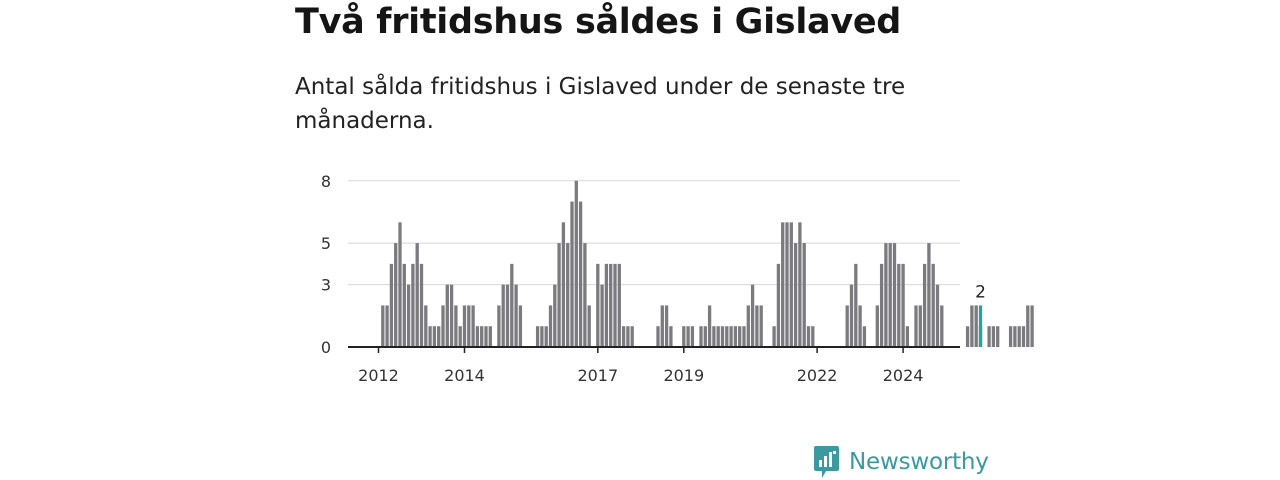 The image size is (1280, 480). I want to click on brand-name: Newsworthy, so click(919, 462).